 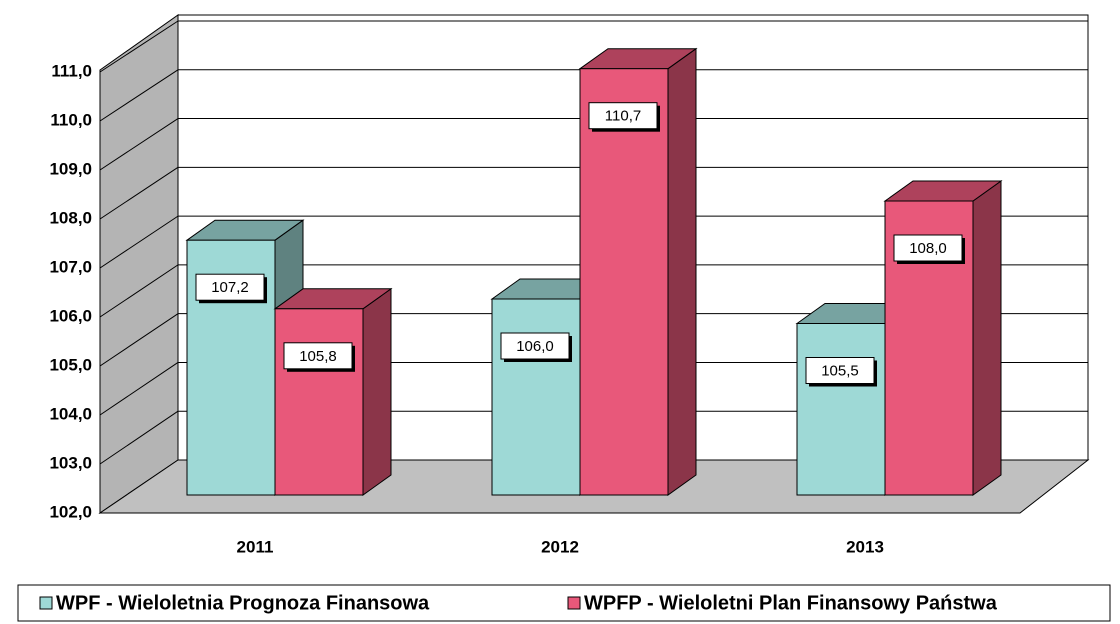 I want to click on legend-label: WPFP - Wieloletni Plan Finansowy Państwa, so click(x=791, y=603).